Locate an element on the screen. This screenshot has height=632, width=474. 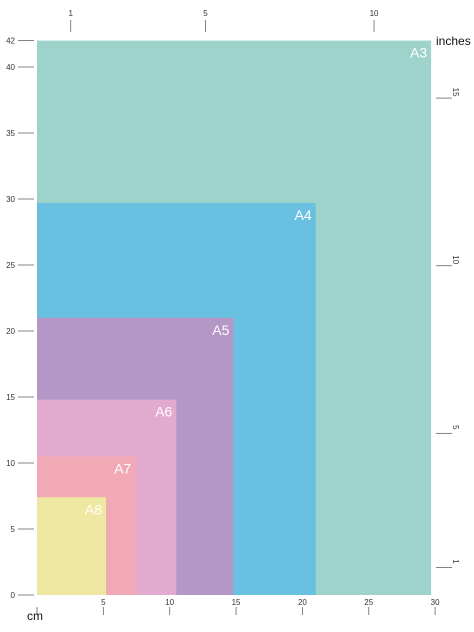
cm-unit-label: cm is located at coordinates (35, 616).